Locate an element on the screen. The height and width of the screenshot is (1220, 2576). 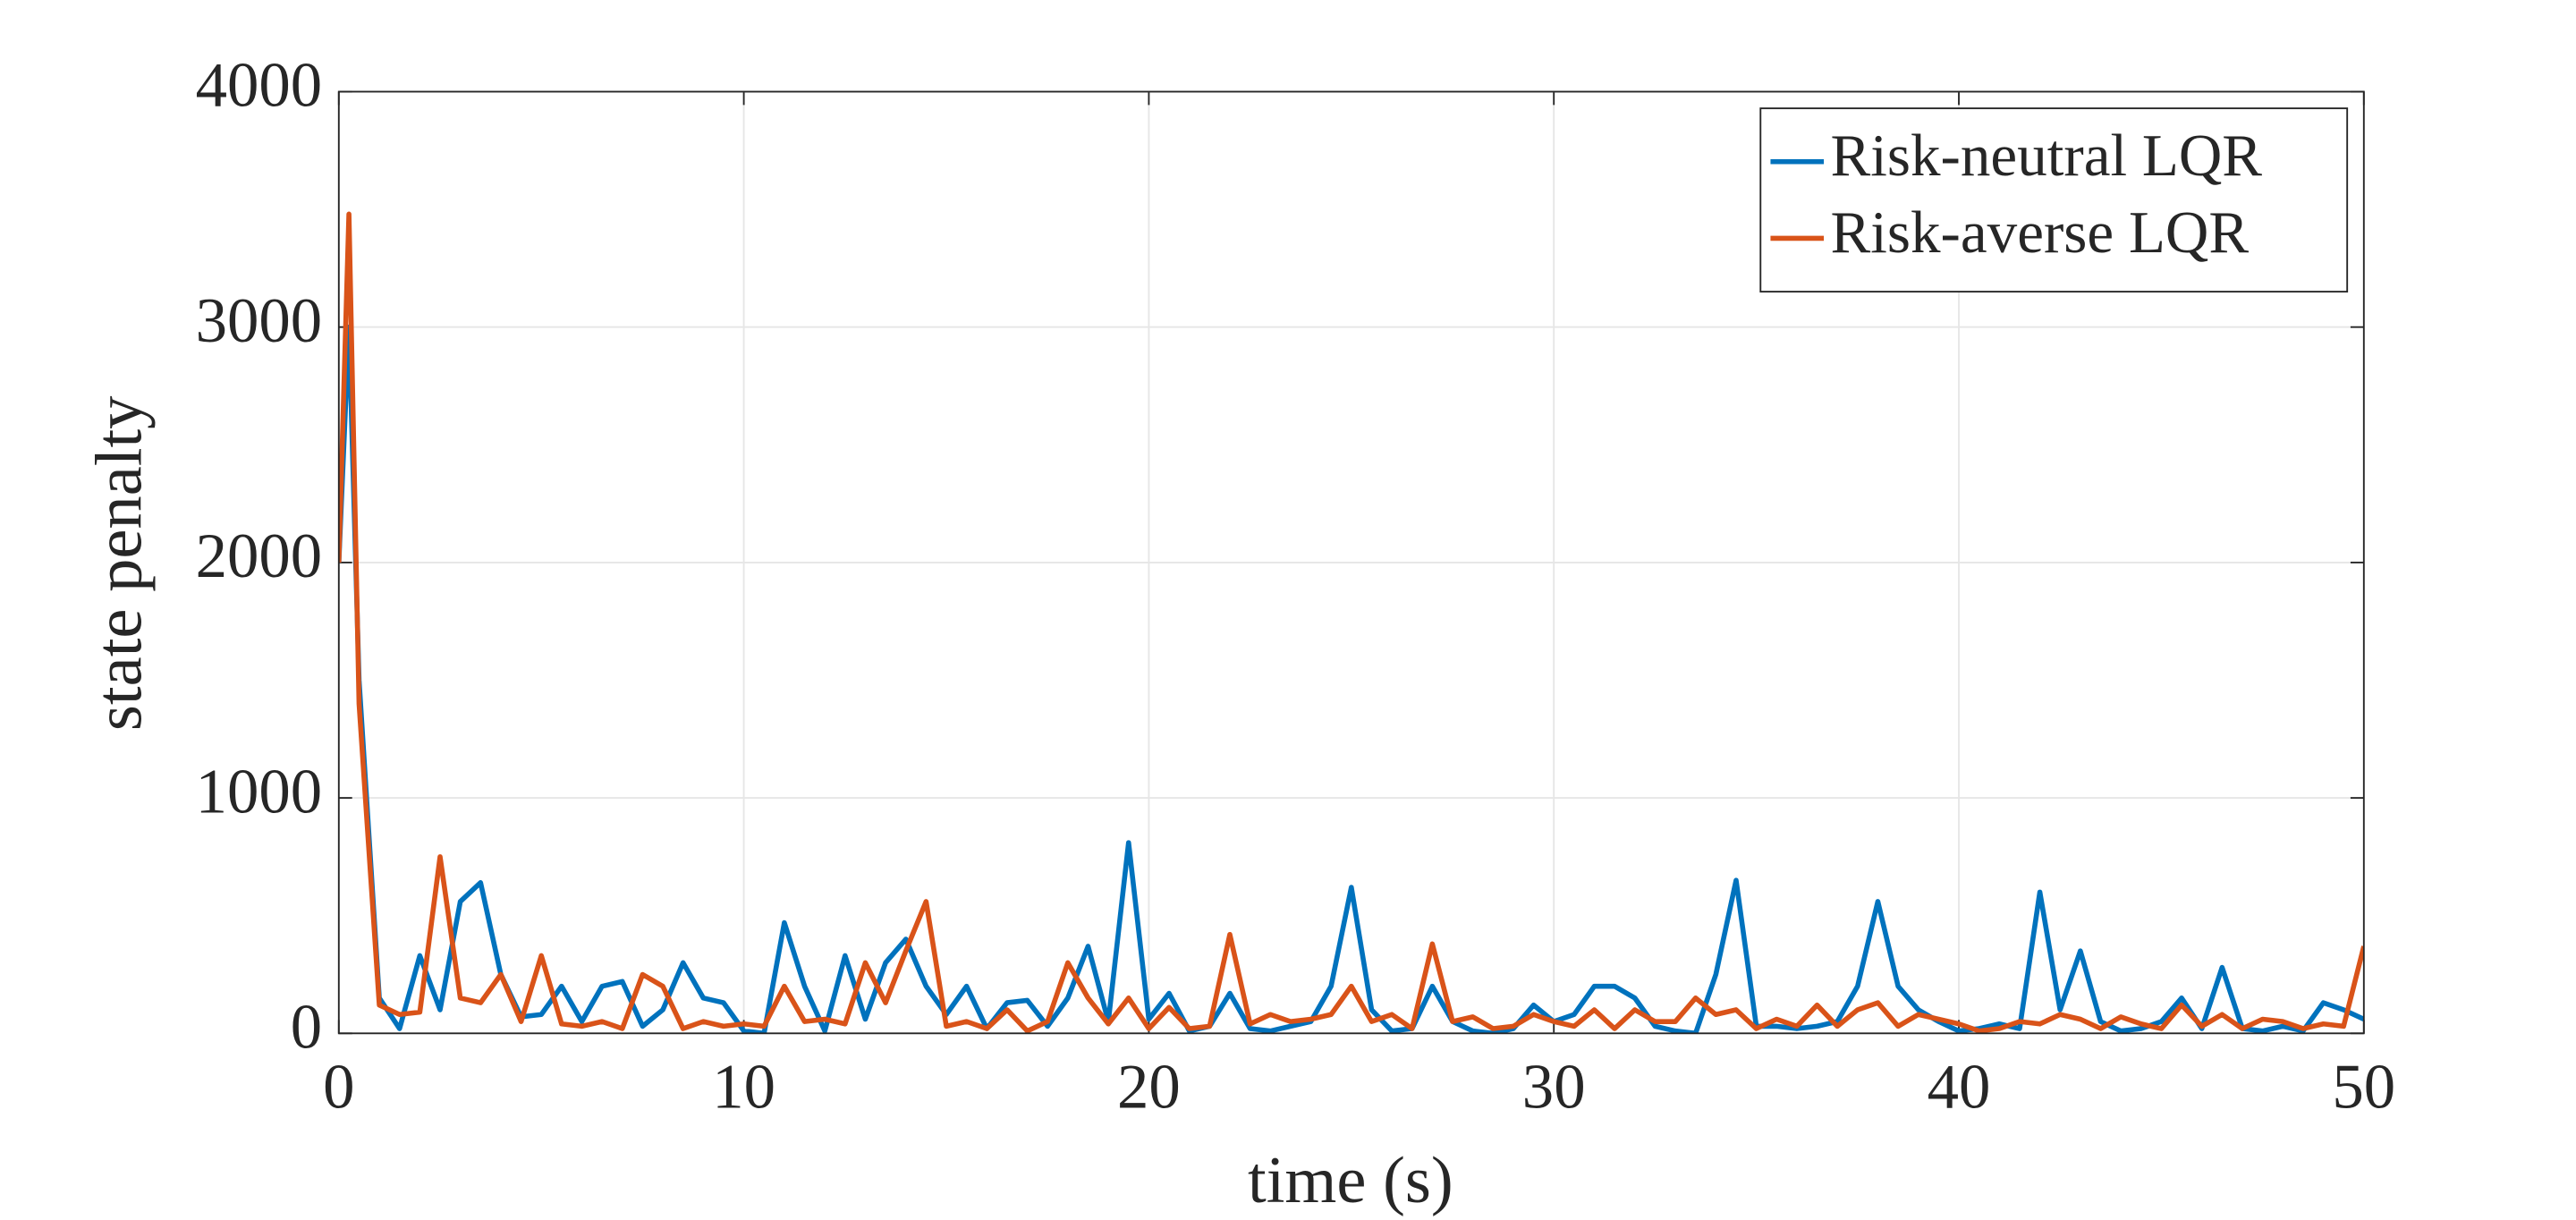
legend-box is located at coordinates (2054, 200).